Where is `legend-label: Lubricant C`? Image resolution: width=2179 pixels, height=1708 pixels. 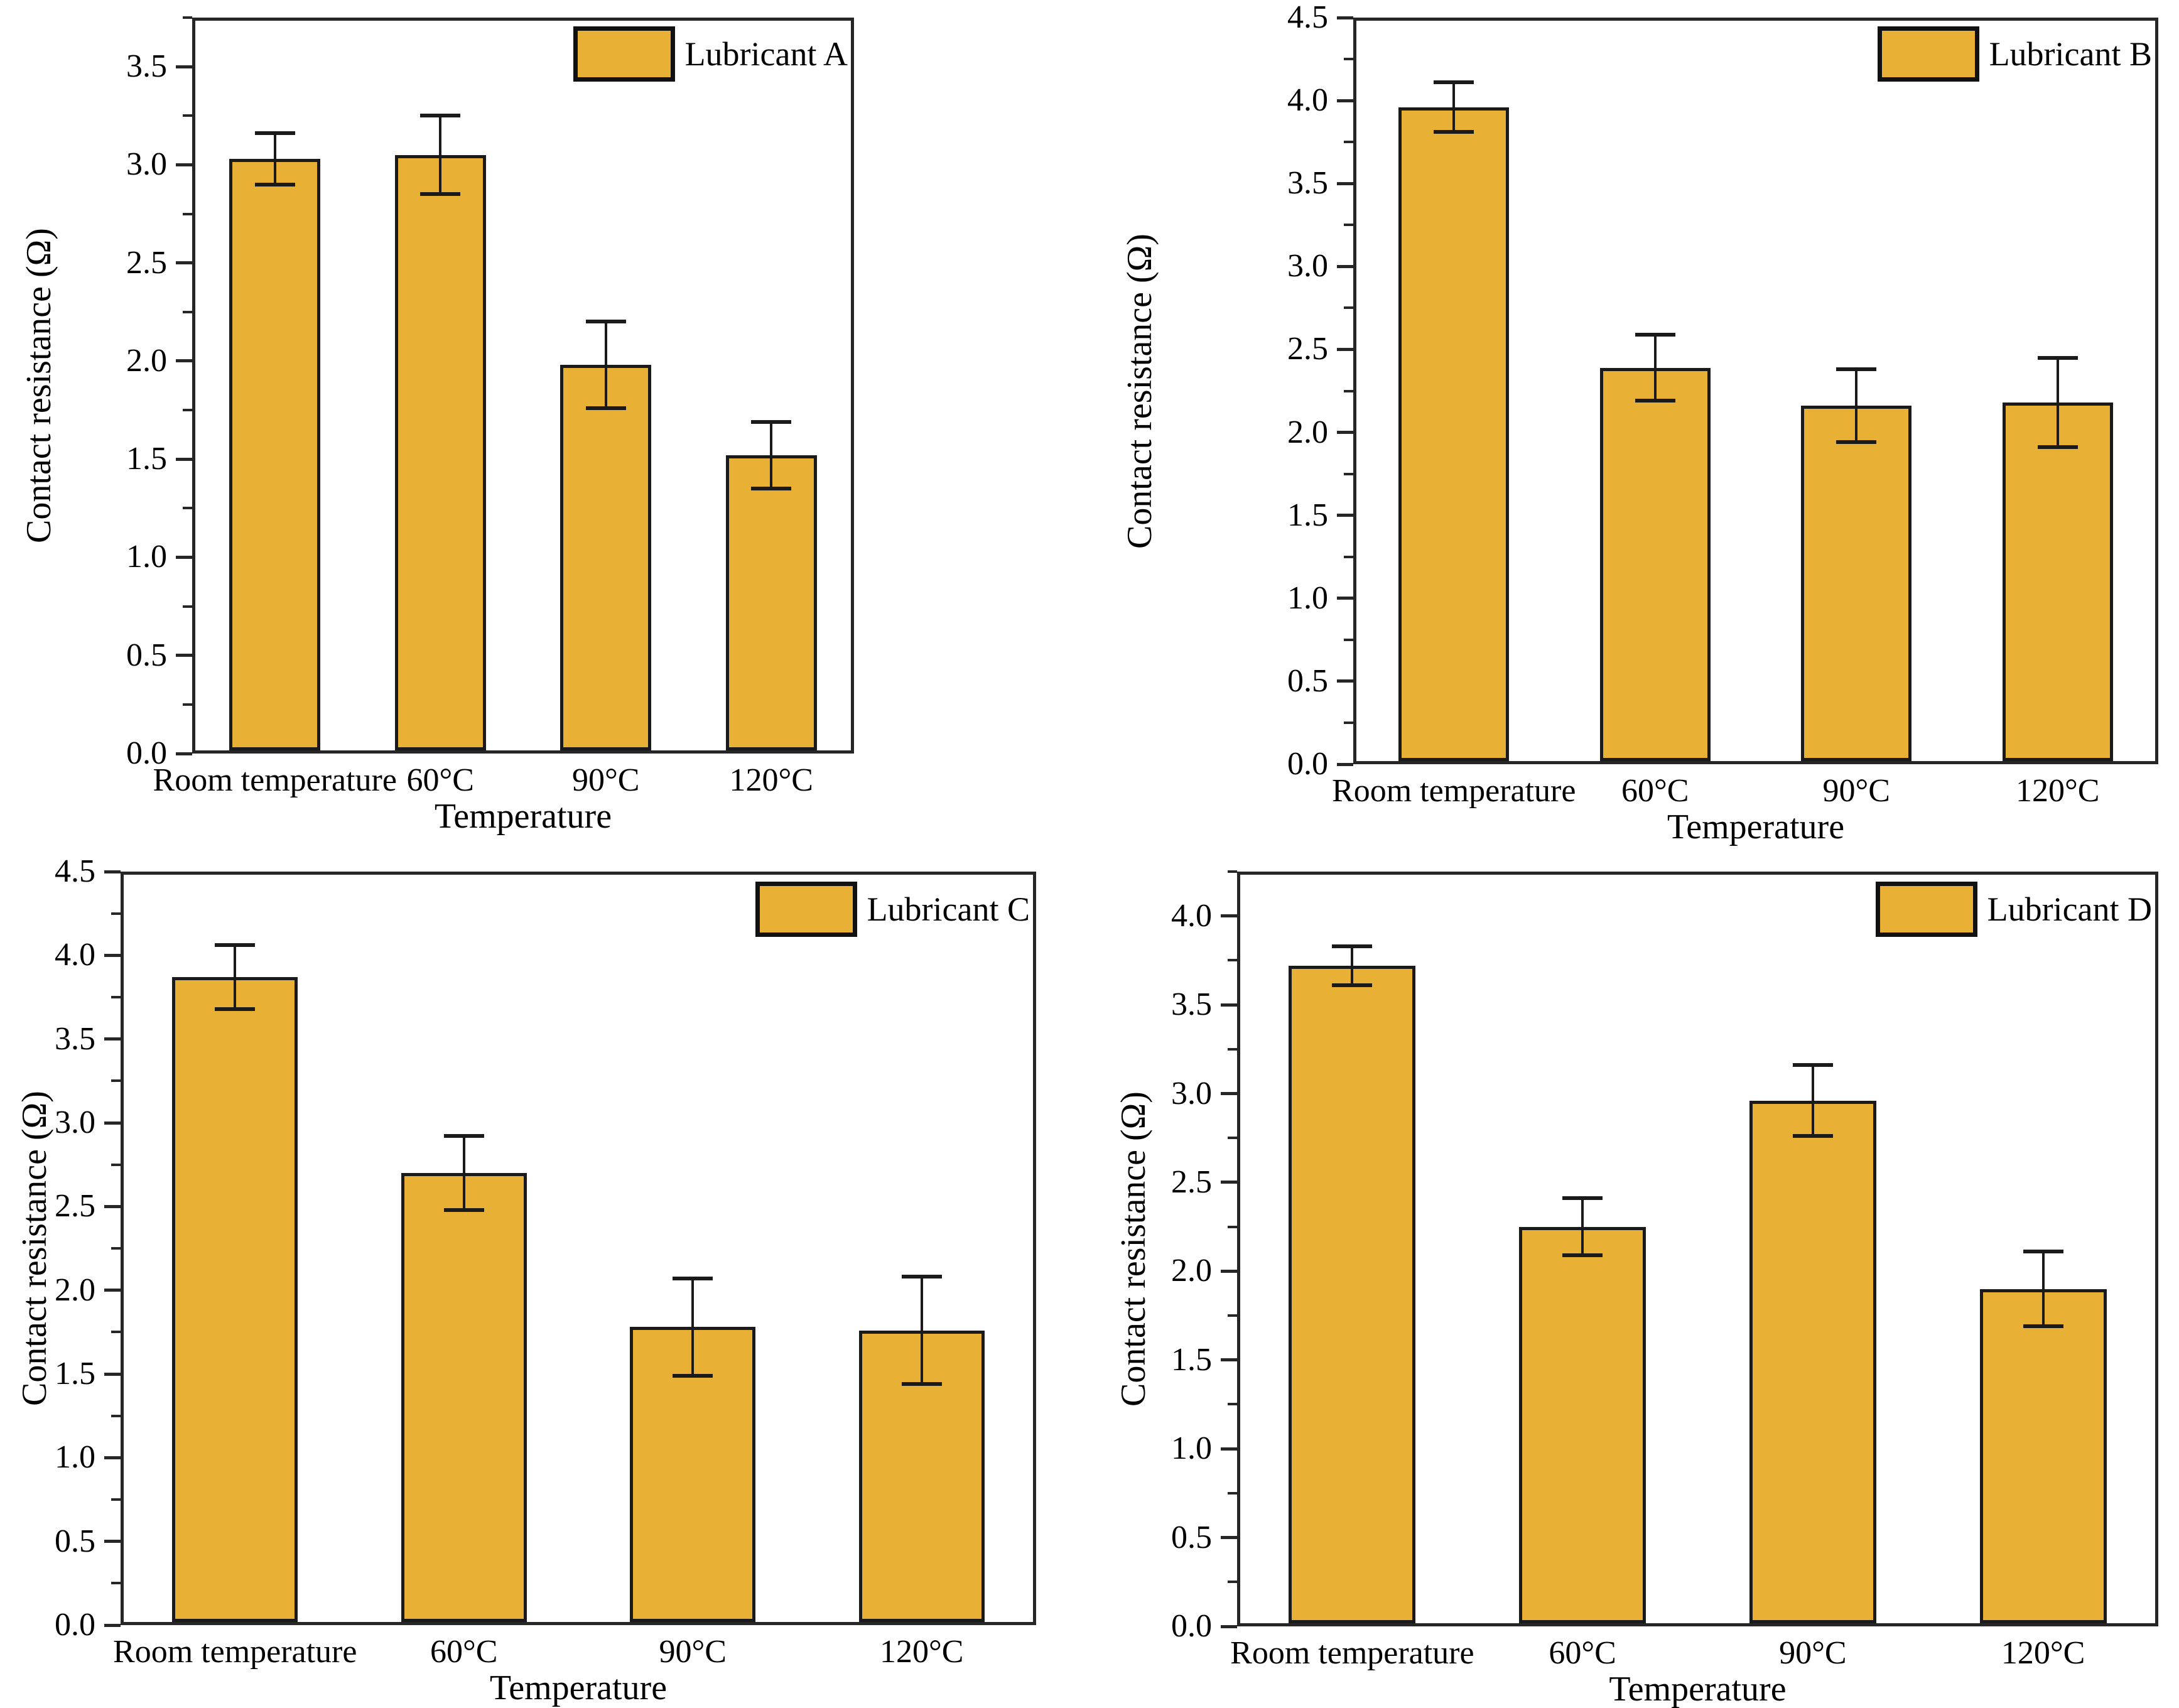
legend-label: Lubricant C is located at coordinates (949, 909).